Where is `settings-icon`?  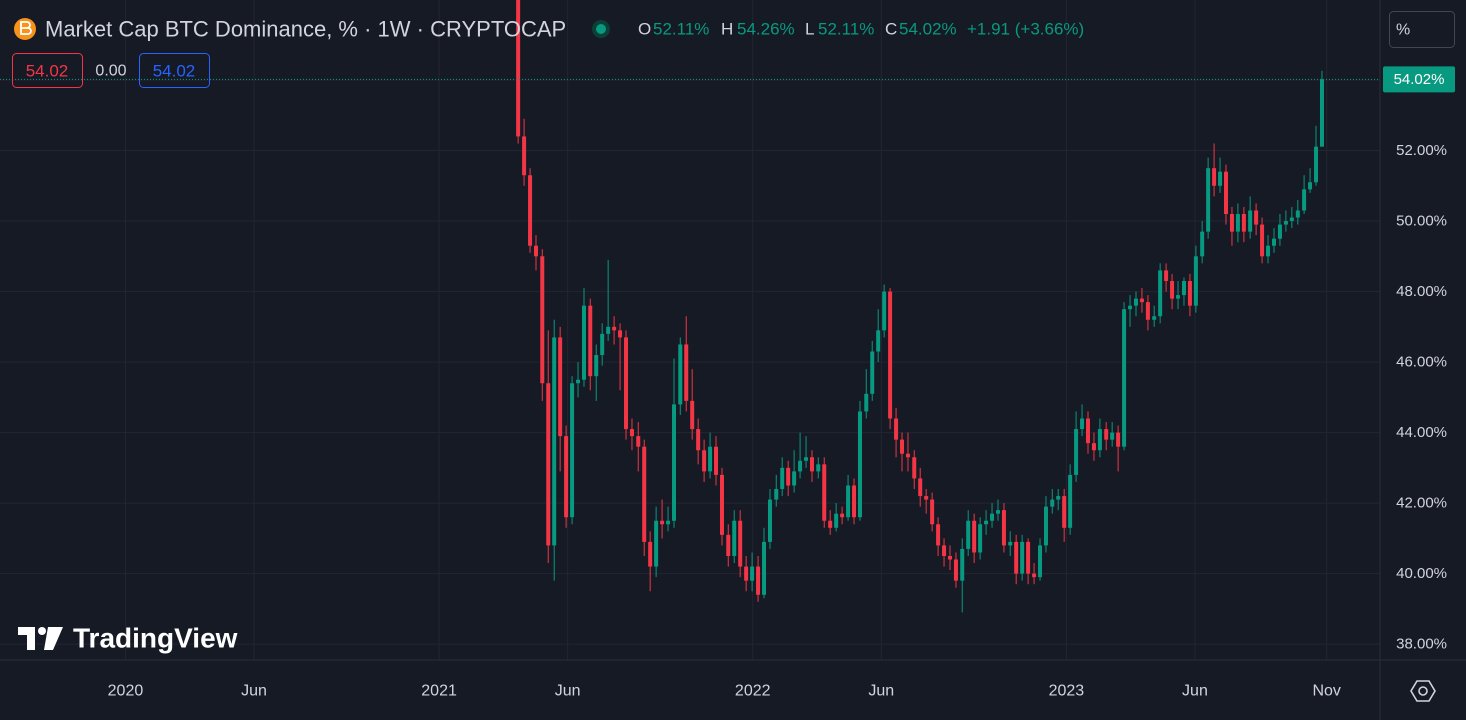
settings-icon is located at coordinates (1423, 691).